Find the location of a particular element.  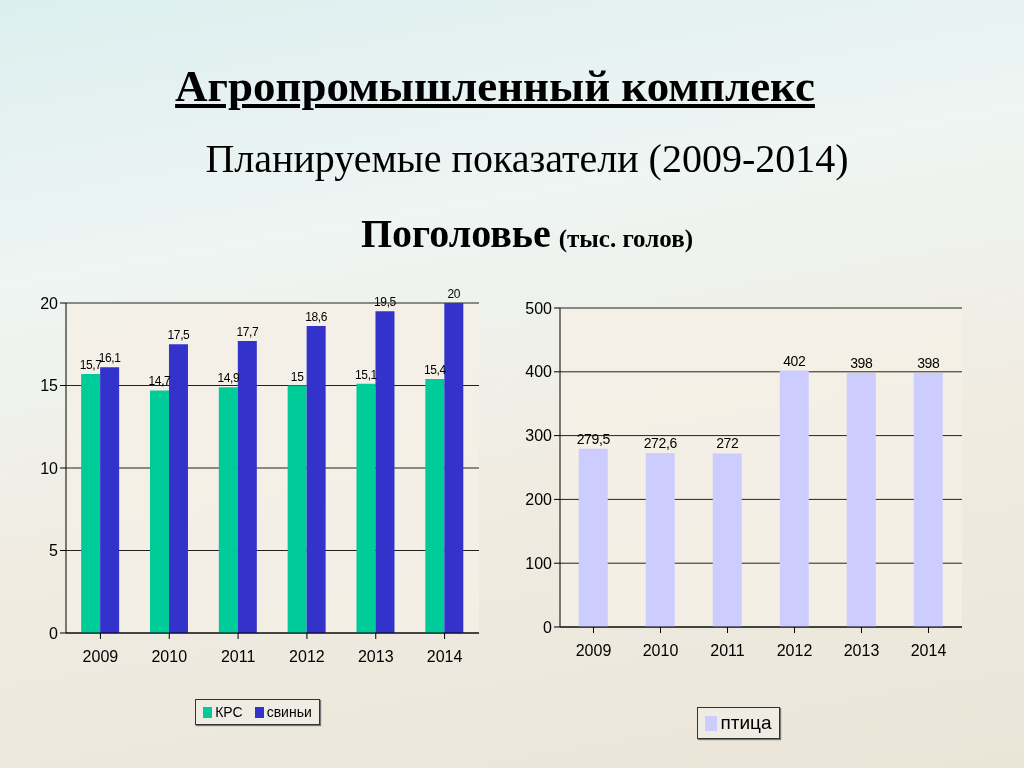

text: Поголовье is located at coordinates (455, 233).